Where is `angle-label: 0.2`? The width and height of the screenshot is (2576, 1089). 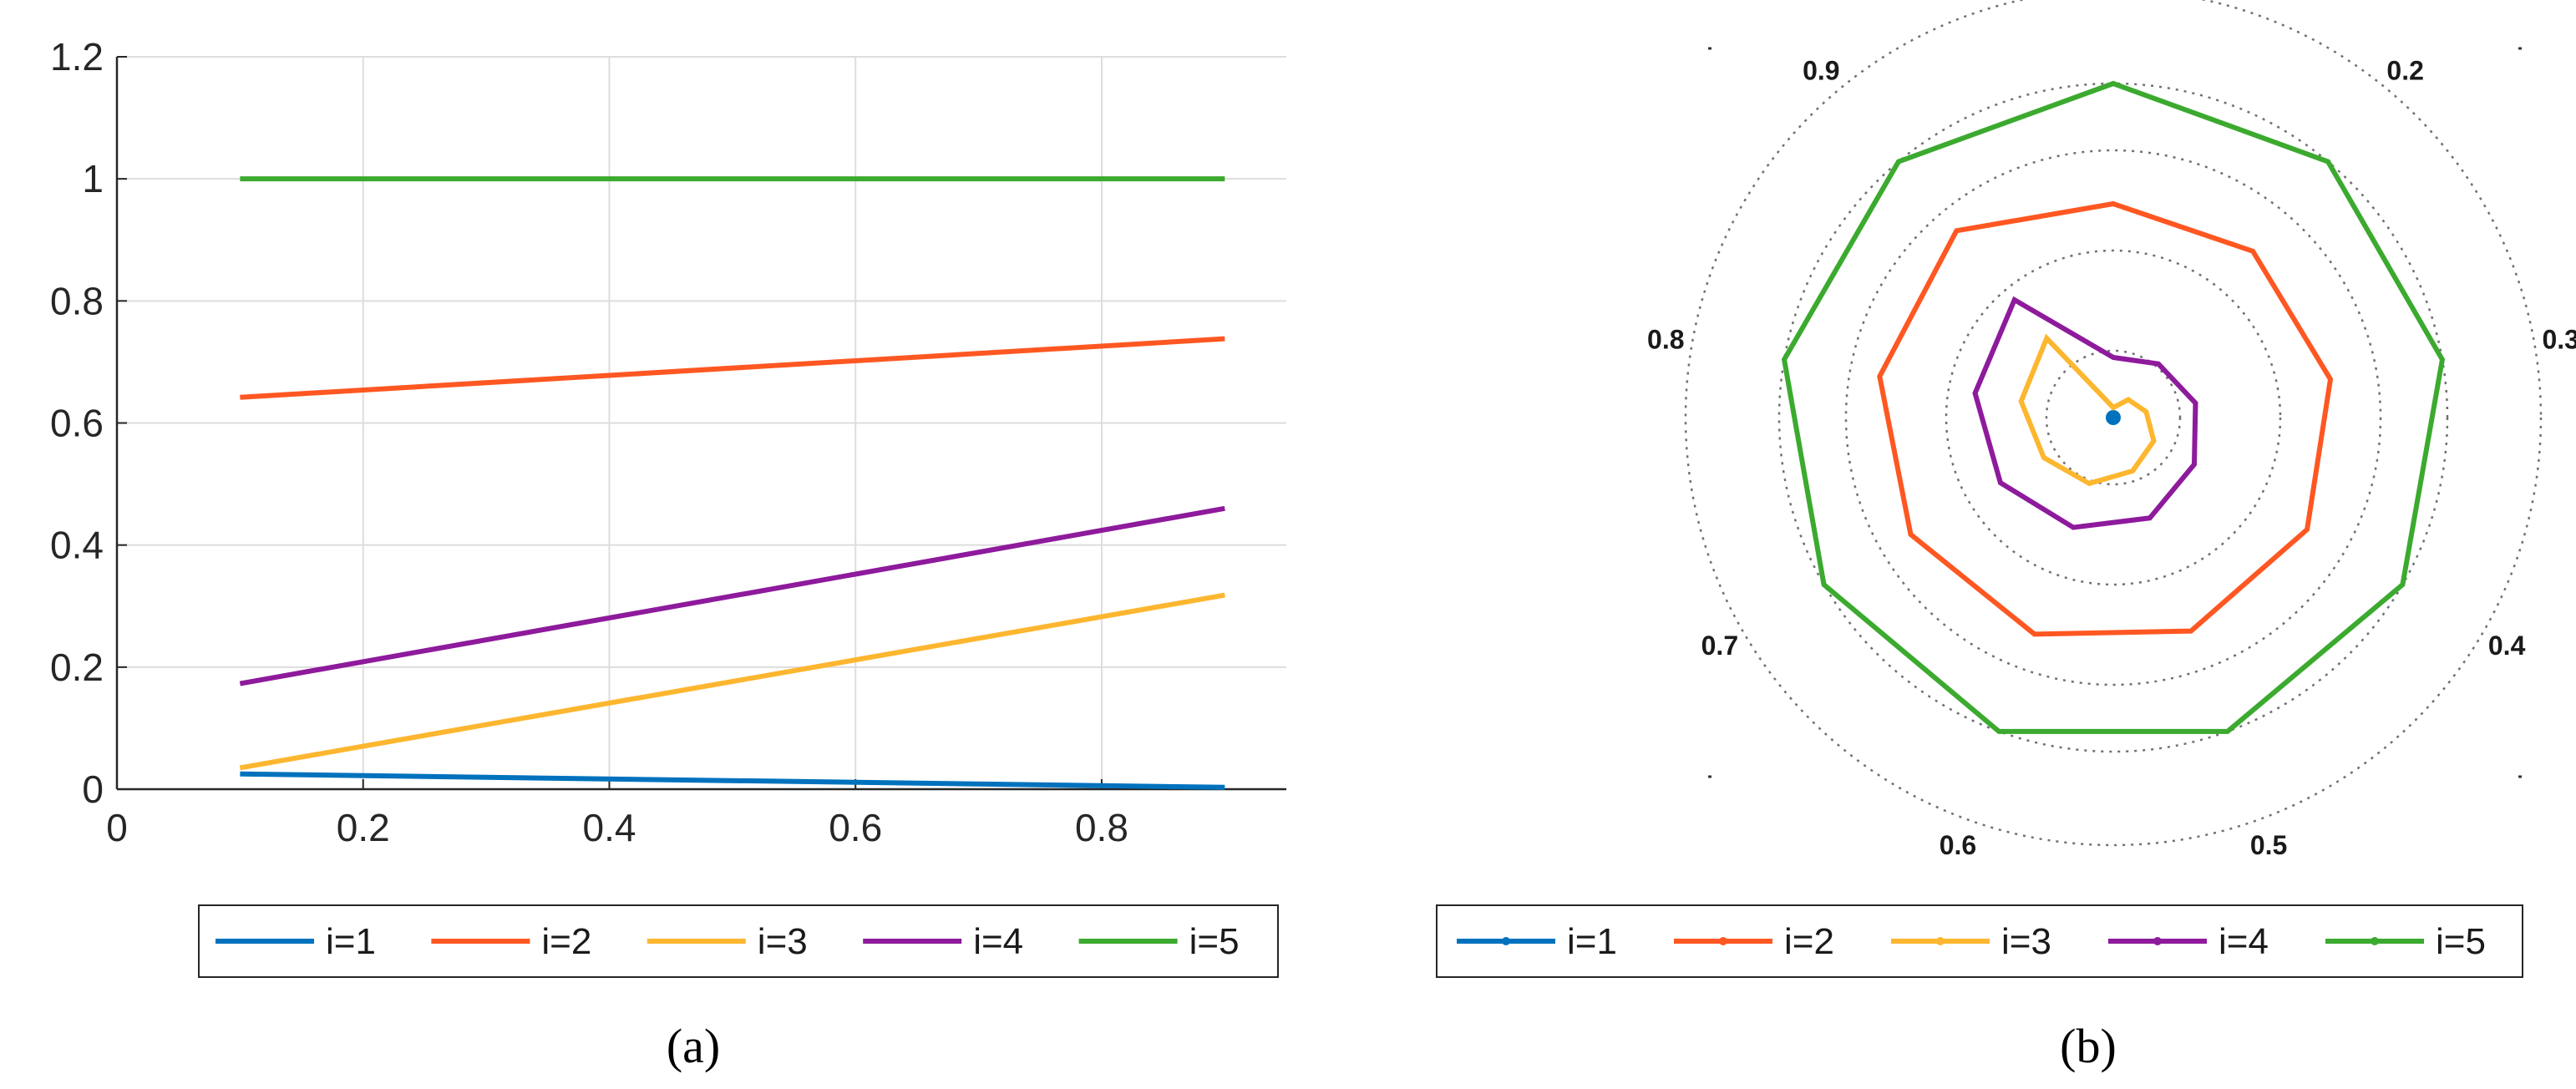
angle-label: 0.2 is located at coordinates (2404, 70).